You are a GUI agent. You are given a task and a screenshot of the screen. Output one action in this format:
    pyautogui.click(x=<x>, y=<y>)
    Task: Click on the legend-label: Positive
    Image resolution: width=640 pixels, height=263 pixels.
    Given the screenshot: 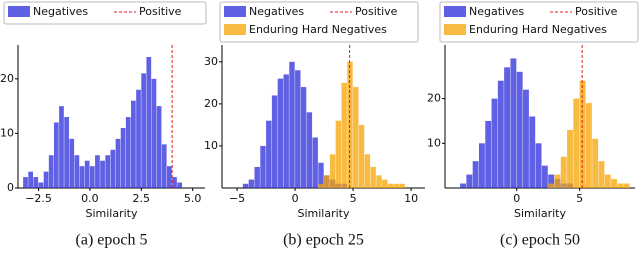 What is the action you would take?
    pyautogui.click(x=596, y=11)
    